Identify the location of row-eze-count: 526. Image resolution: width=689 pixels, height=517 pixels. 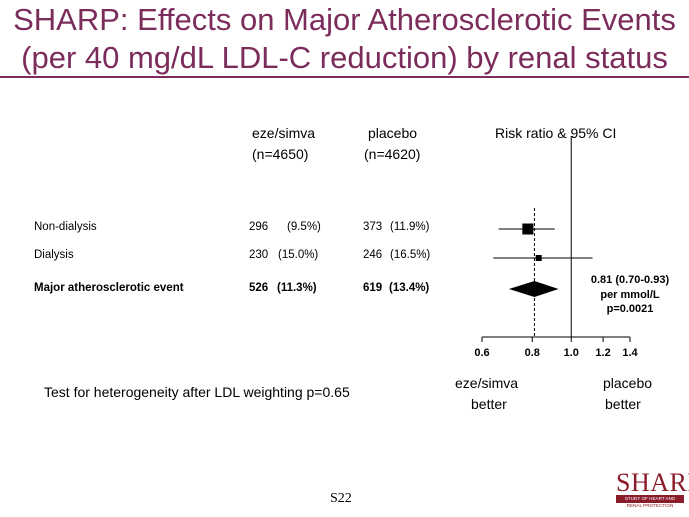
(259, 288).